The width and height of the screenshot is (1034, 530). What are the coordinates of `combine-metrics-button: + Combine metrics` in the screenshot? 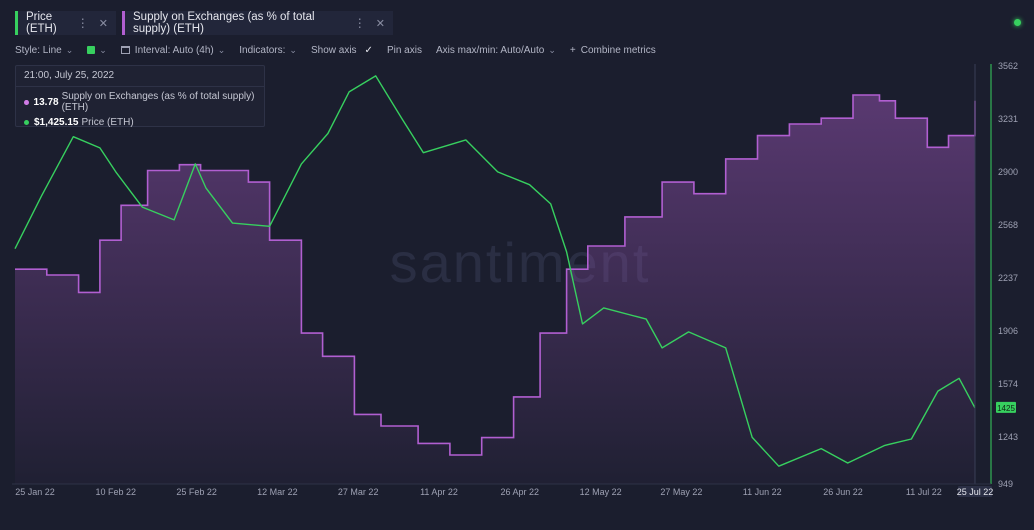 It's located at (613, 50).